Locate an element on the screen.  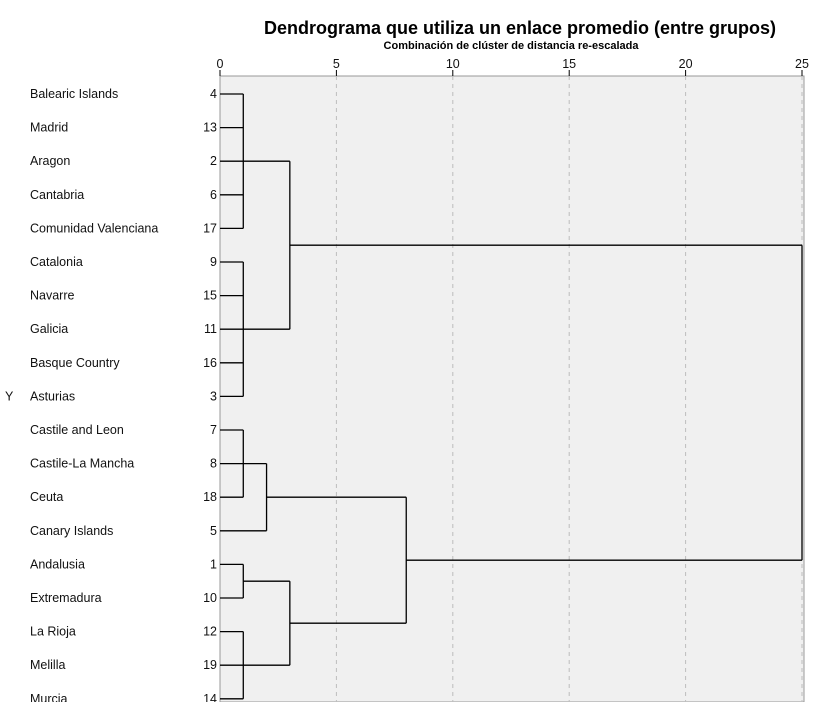
case-label: Extremadura is located at coordinates (66, 598).